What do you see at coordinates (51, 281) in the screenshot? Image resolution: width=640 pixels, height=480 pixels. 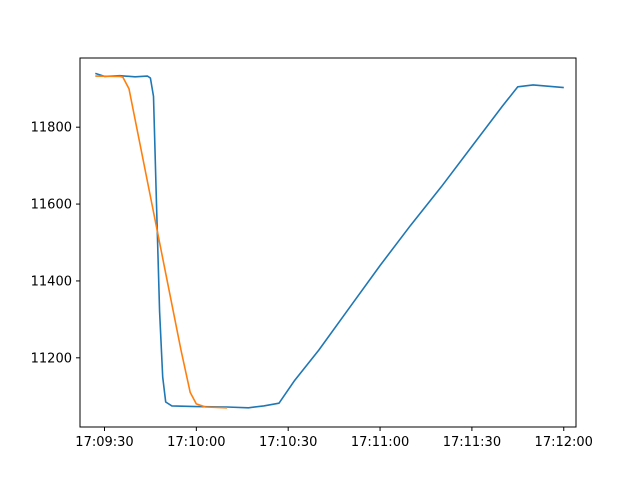 I see `y-tick-label: 11400` at bounding box center [51, 281].